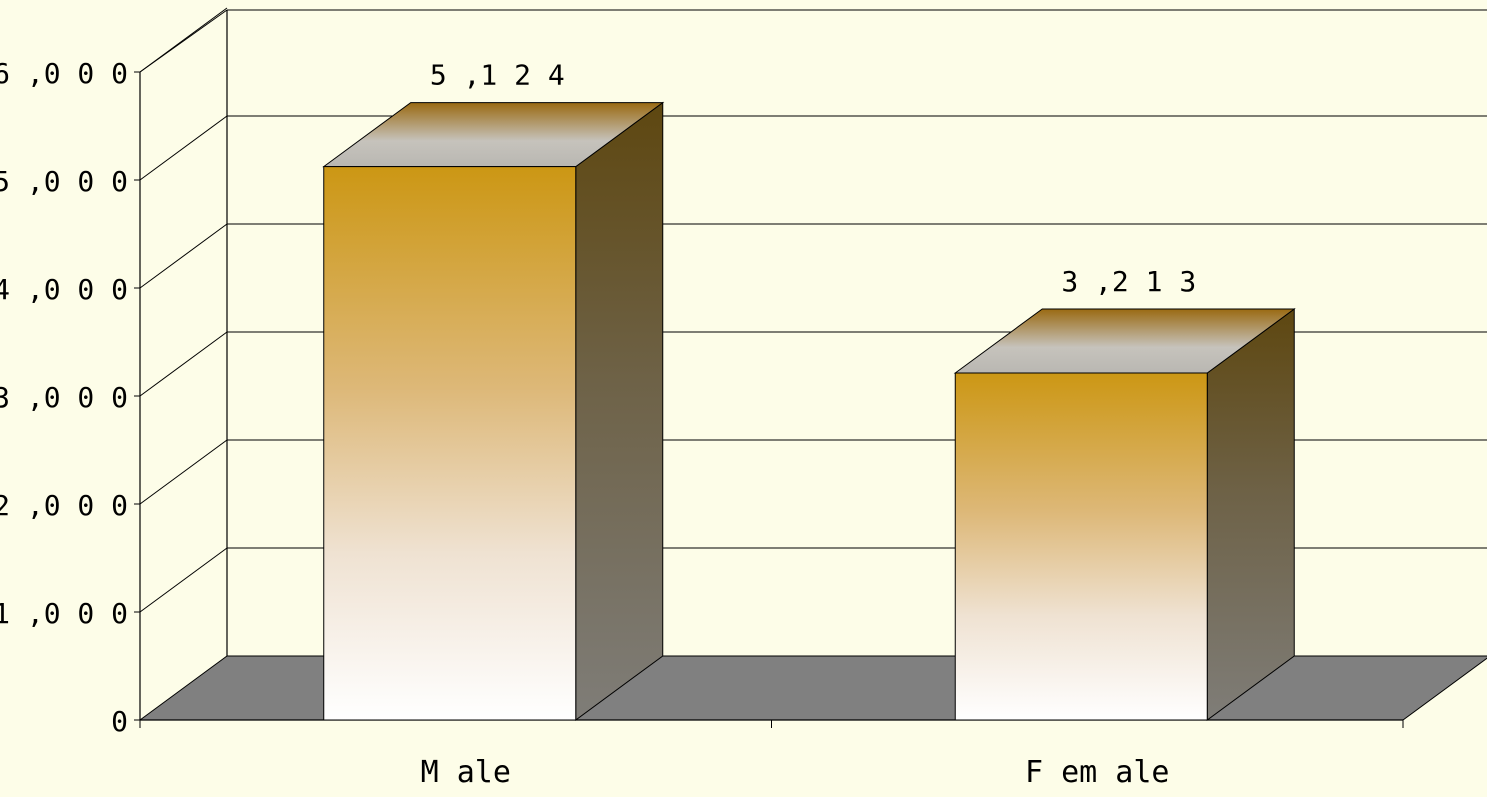 The height and width of the screenshot is (797, 1487). Describe the element at coordinates (1097, 772) in the screenshot. I see `x-category-label: F em ale` at that location.